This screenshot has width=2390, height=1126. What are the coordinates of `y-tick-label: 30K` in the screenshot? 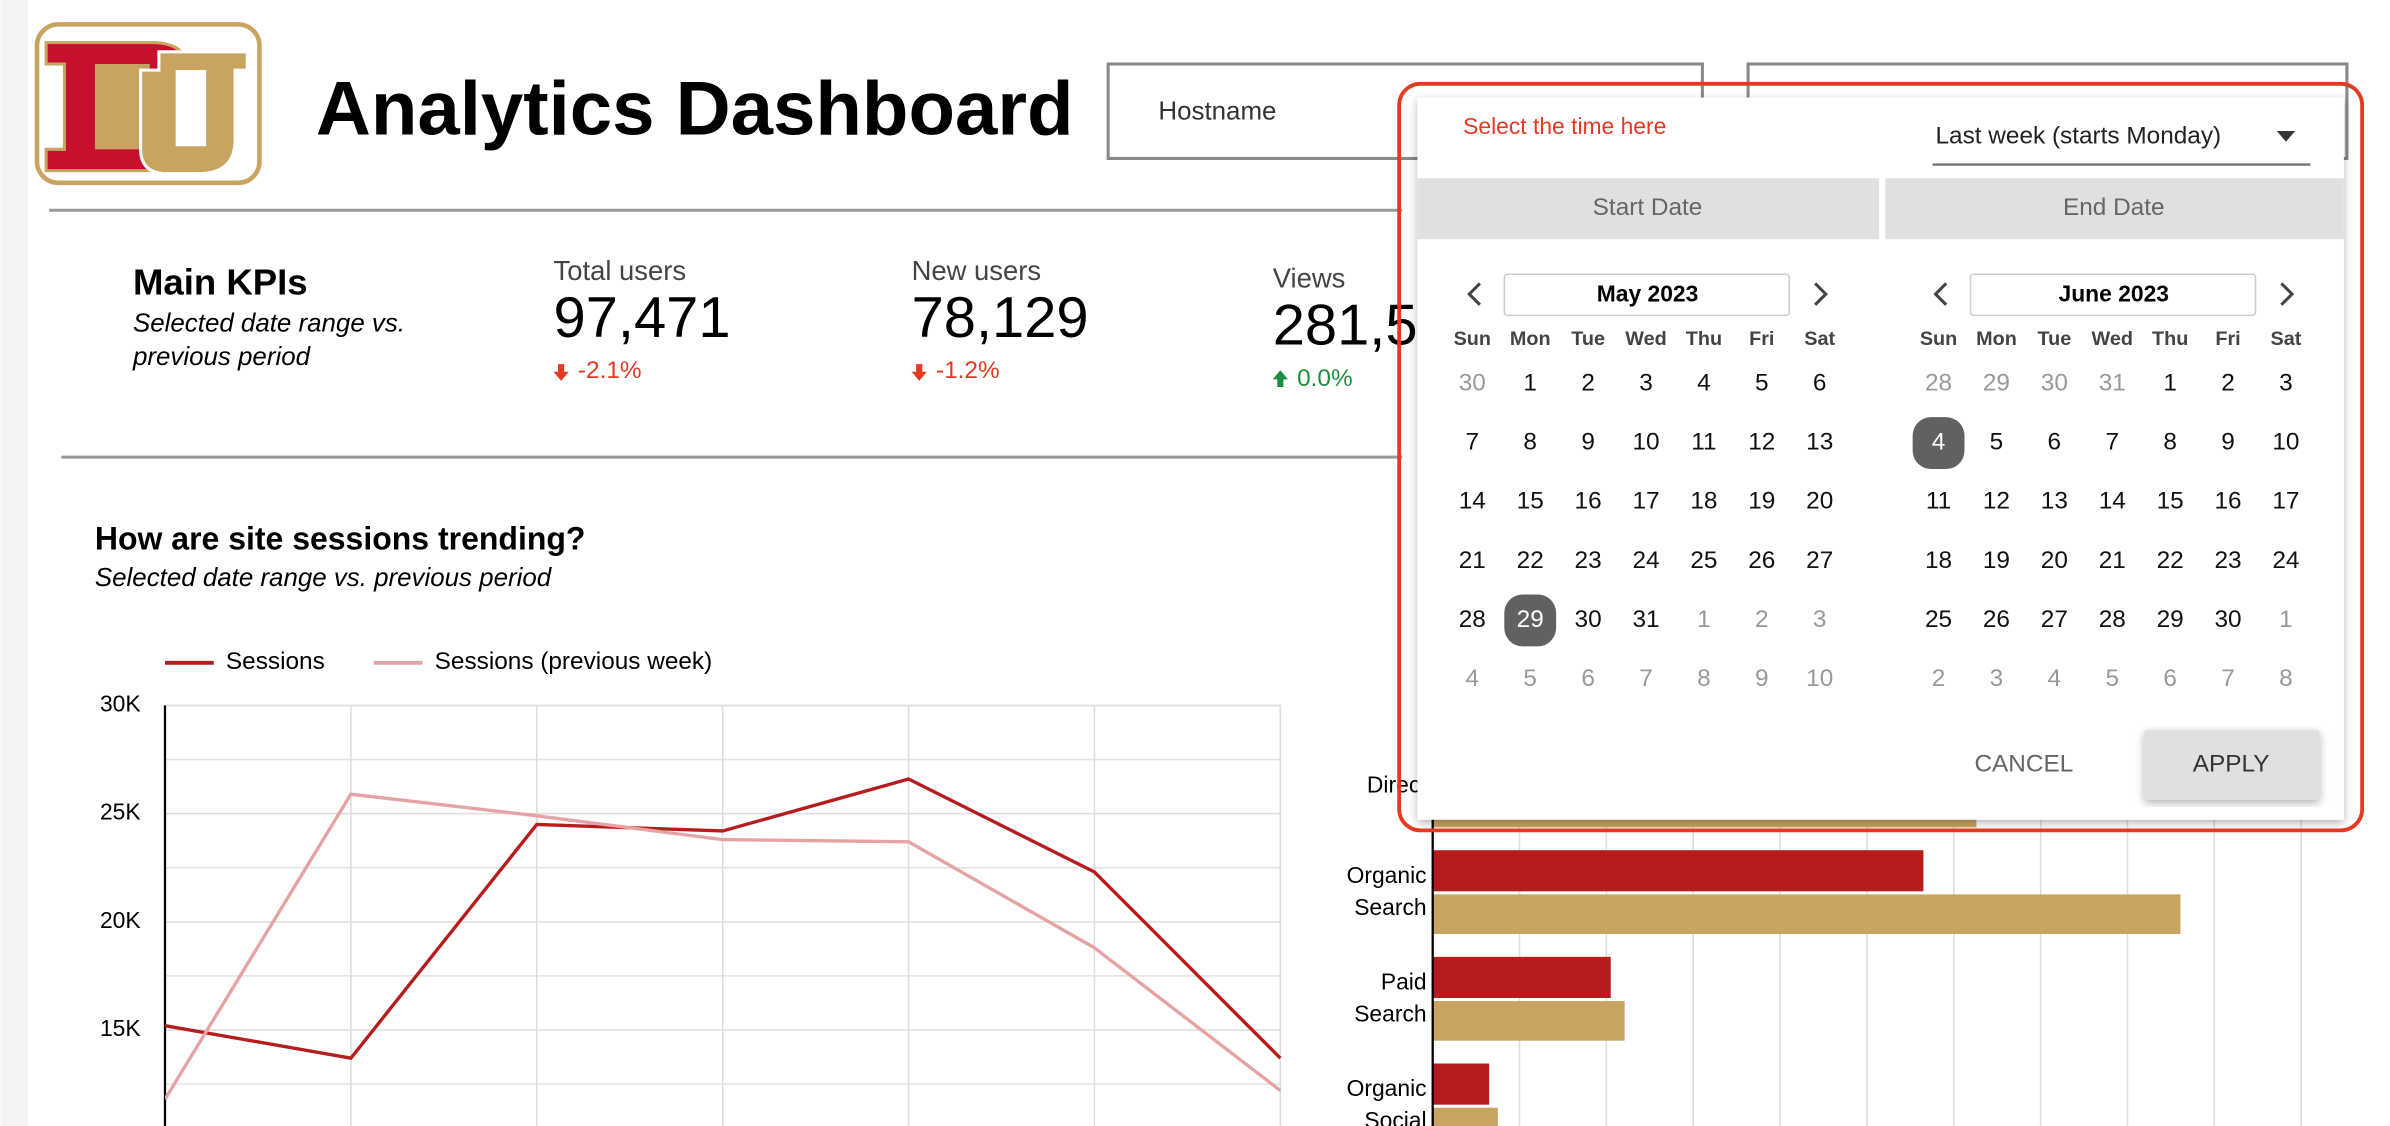 It's located at (120, 703).